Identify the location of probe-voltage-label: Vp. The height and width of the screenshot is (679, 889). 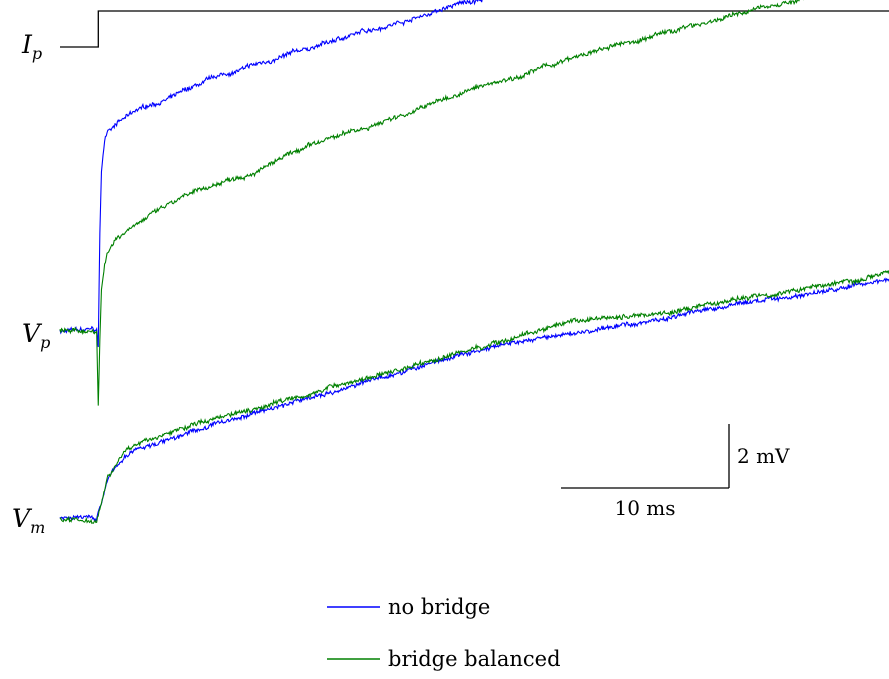
(36, 335).